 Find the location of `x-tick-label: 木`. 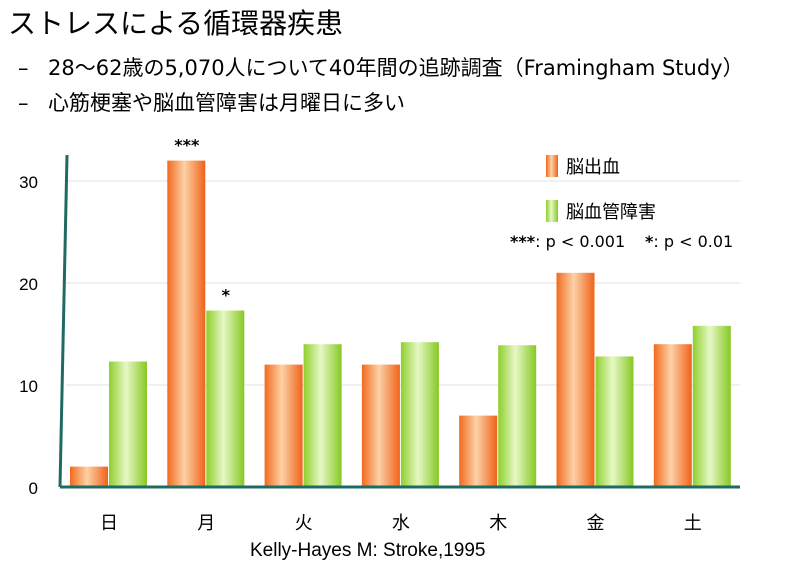

x-tick-label: 木 is located at coordinates (498, 523).